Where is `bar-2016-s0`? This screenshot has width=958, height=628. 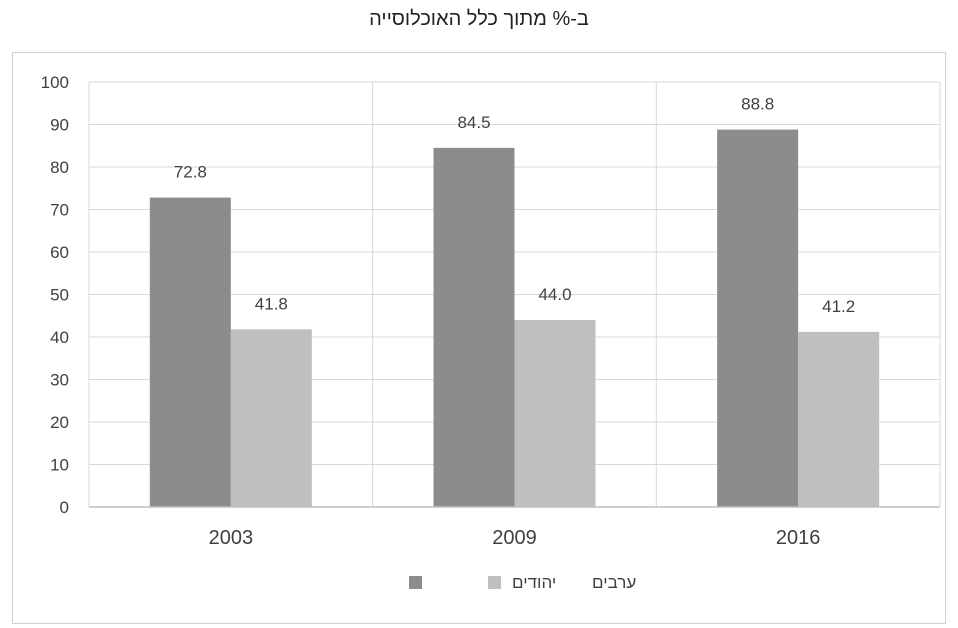
bar-2016-s0 is located at coordinates (758, 318).